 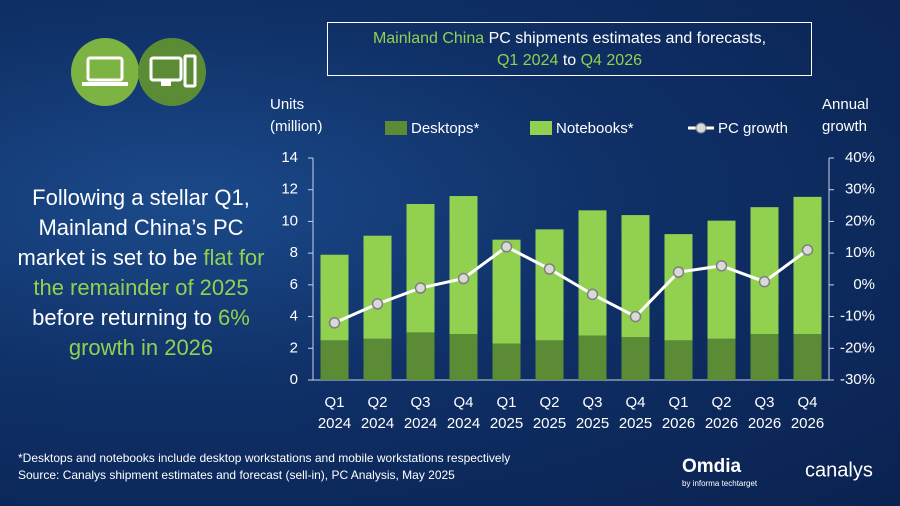 What do you see at coordinates (294, 379) in the screenshot?
I see `y-tick-label: 0` at bounding box center [294, 379].